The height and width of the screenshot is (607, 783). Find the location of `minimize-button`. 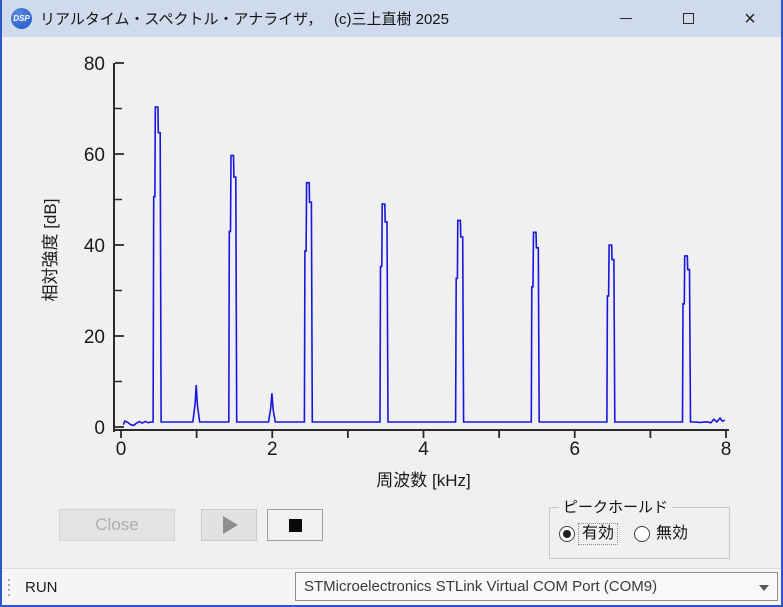

minimize-button is located at coordinates (626, 18).